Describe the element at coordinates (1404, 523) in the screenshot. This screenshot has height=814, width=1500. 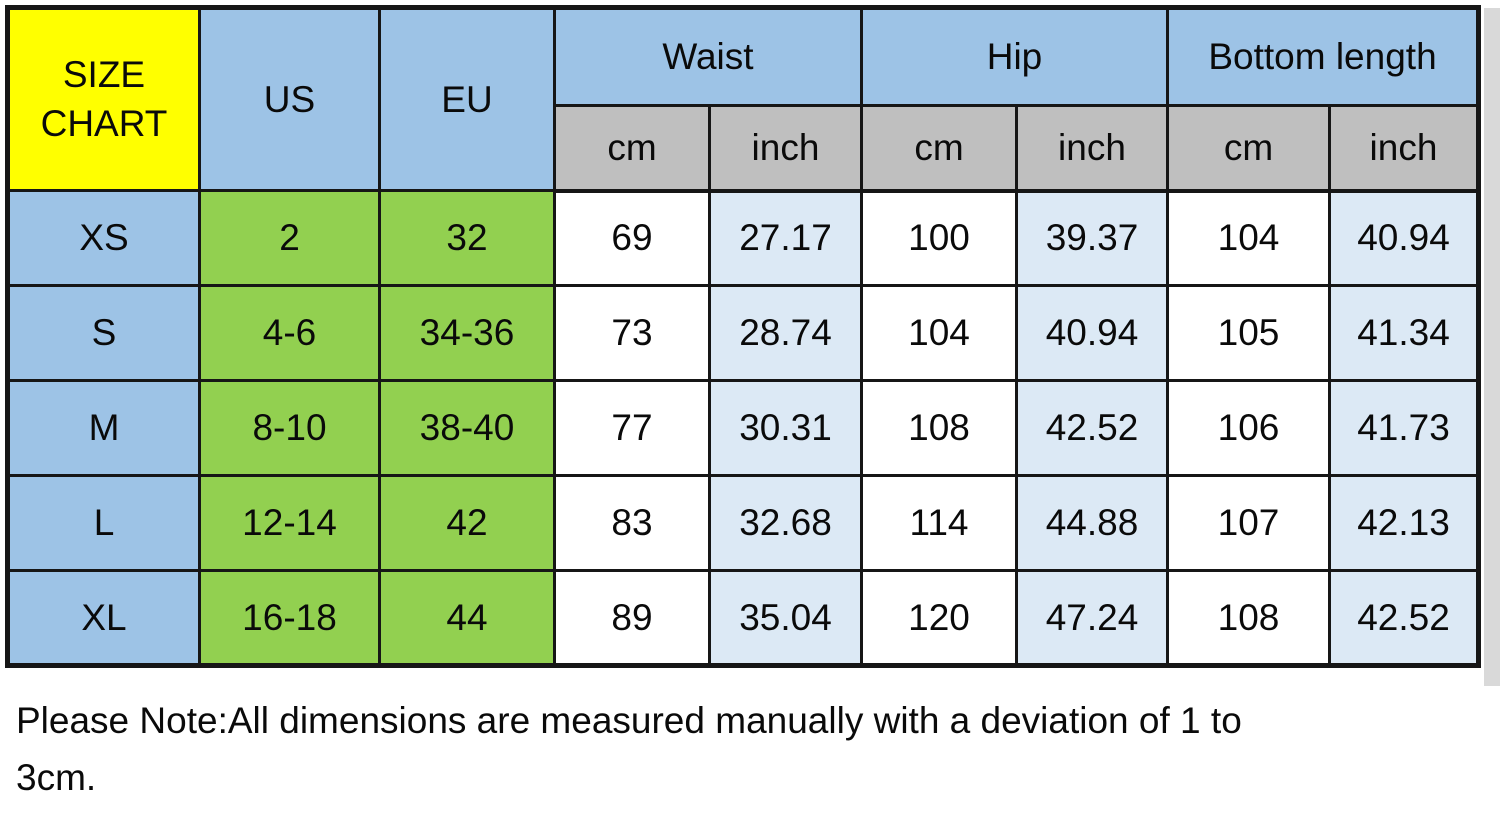
I see `bottom-length-inch-cell: 42.13` at that location.